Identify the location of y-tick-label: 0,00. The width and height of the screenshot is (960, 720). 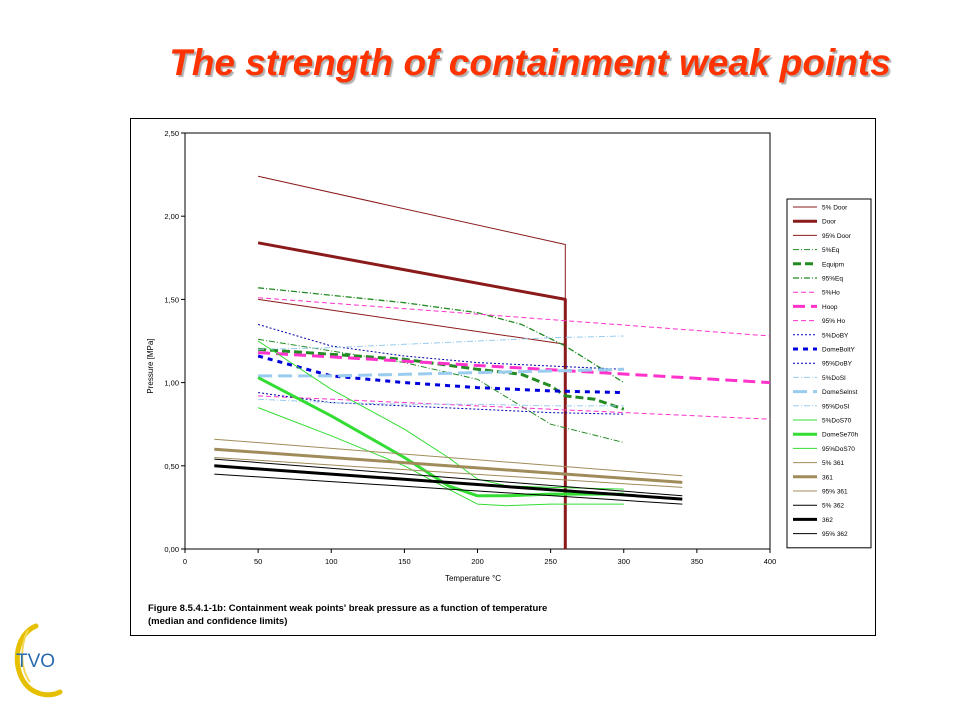
(171, 549).